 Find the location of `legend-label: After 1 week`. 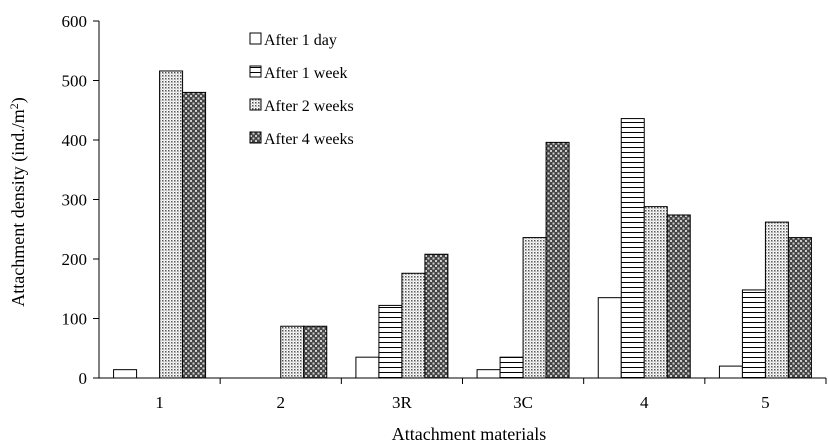

legend-label: After 1 week is located at coordinates (306, 73).